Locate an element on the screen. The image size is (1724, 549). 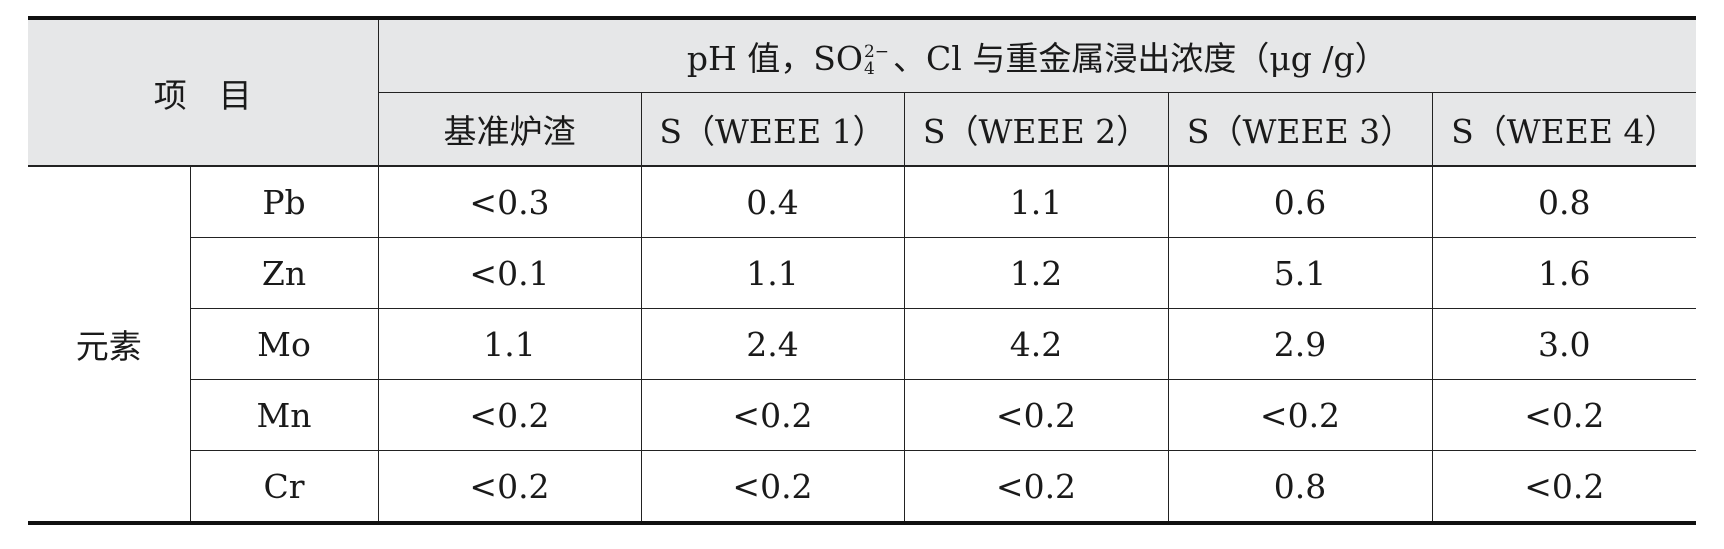
element-cell: Zn is located at coordinates (284, 273).